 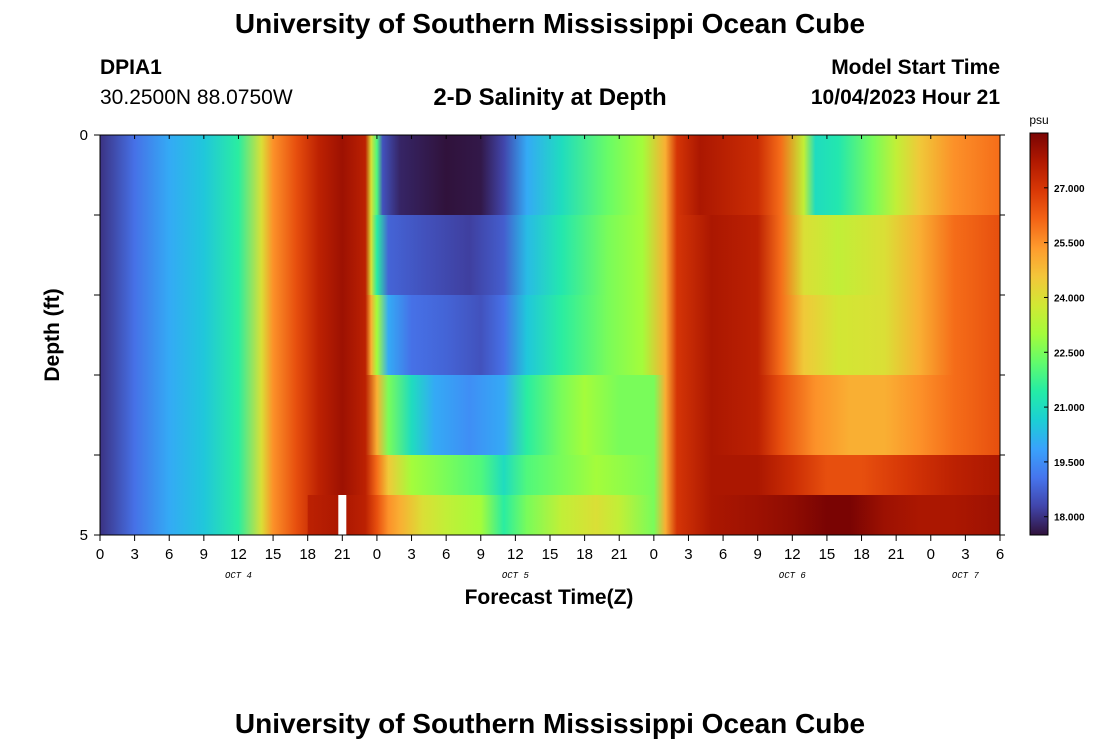 What do you see at coordinates (1039, 334) in the screenshot?
I see `colorbar-scale` at bounding box center [1039, 334].